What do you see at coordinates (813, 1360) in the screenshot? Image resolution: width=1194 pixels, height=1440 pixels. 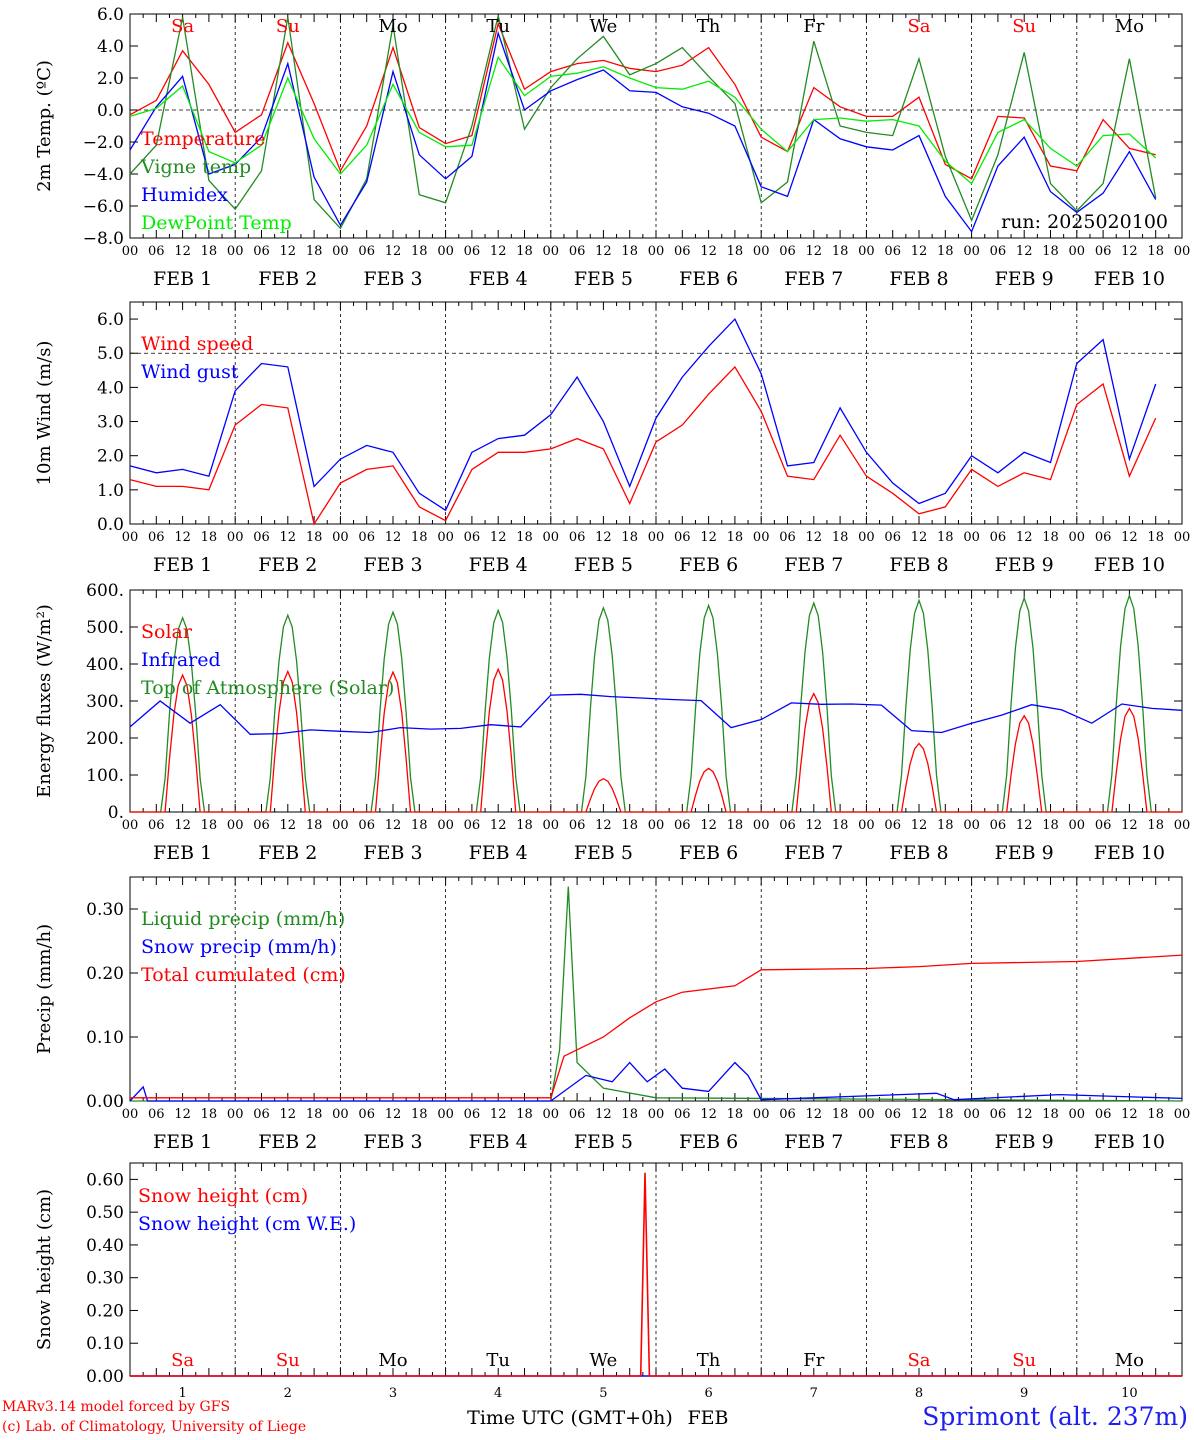 I see `day-name: Fr` at bounding box center [813, 1360].